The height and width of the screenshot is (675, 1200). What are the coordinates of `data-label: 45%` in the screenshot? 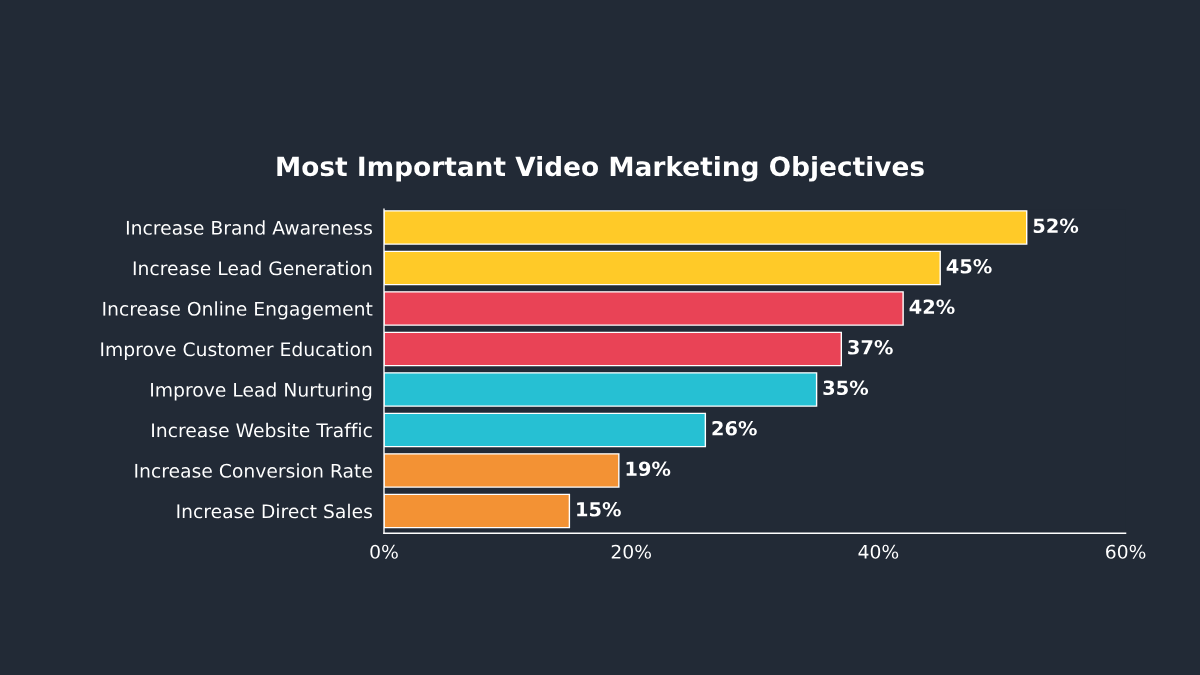 It's located at (969, 266).